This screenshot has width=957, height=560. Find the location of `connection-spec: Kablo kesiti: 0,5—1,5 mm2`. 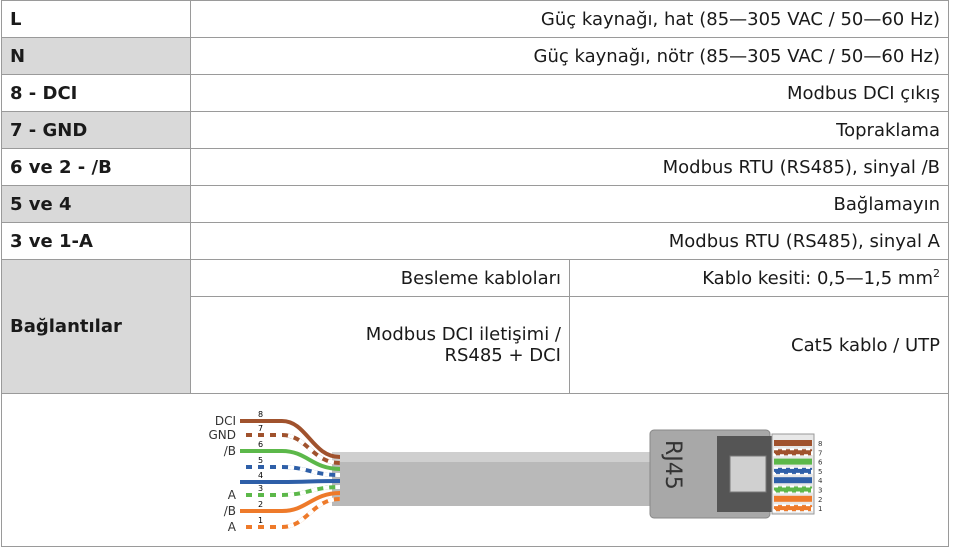

connection-spec: Kablo kesiti: 0,5—1,5 mm2 is located at coordinates (759, 278).